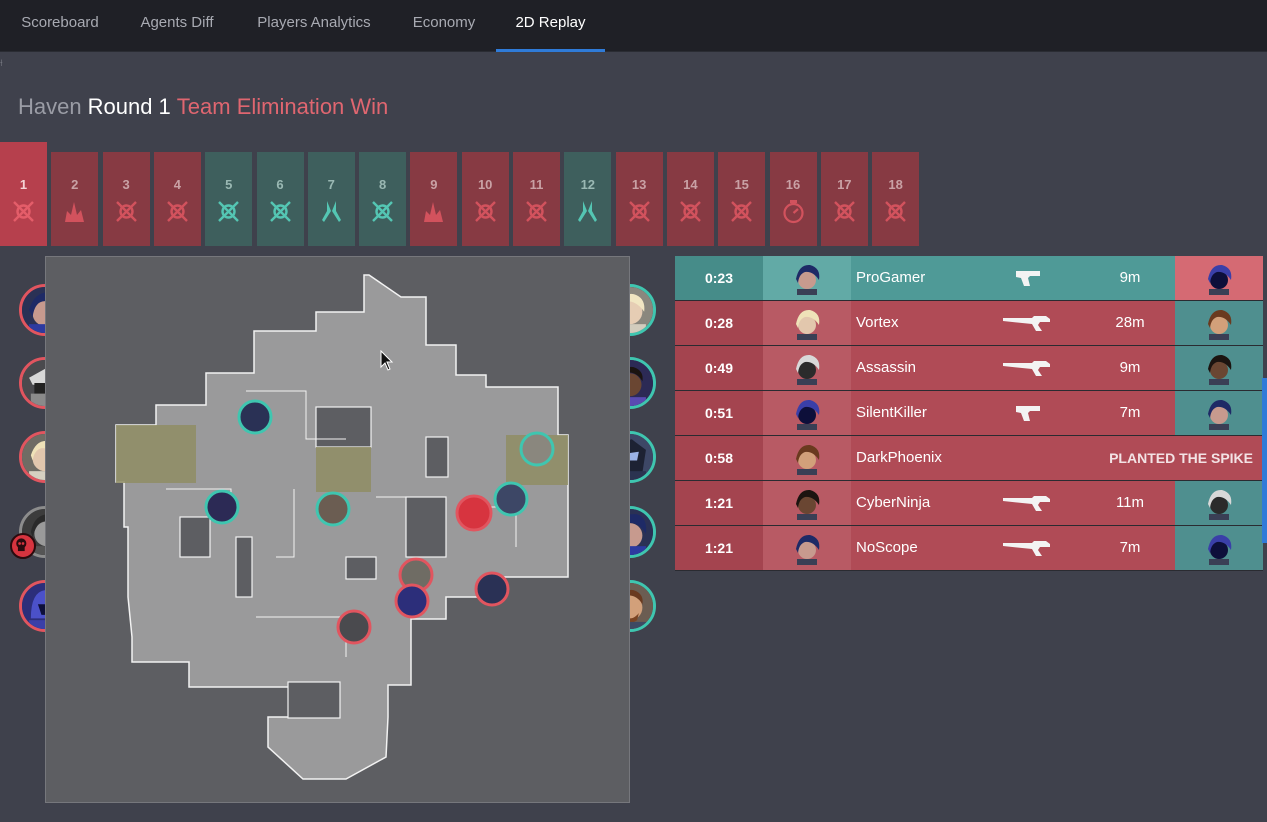 Image resolution: width=1267 pixels, height=822 pixels. What do you see at coordinates (536, 184) in the screenshot?
I see `round-number: 11` at bounding box center [536, 184].